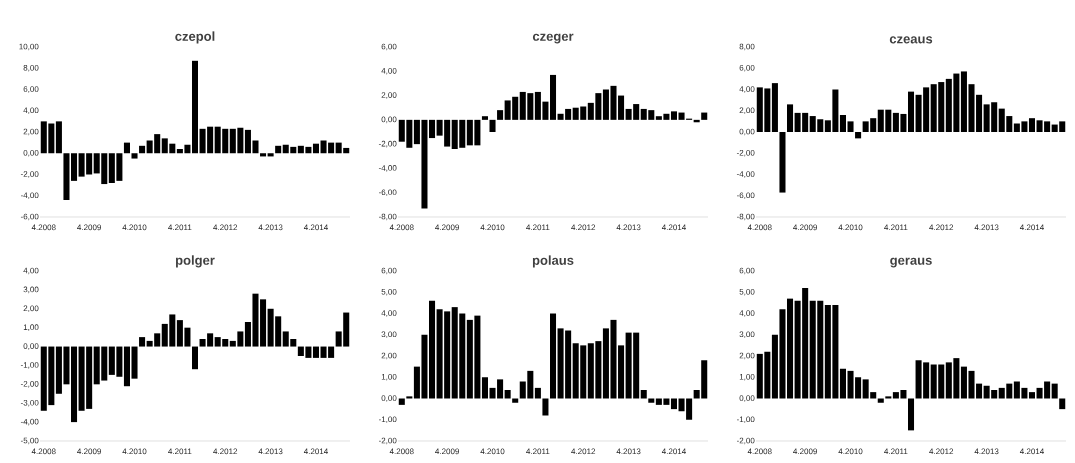  Describe the element at coordinates (195, 261) in the screenshot. I see `chart-title: polger` at that location.